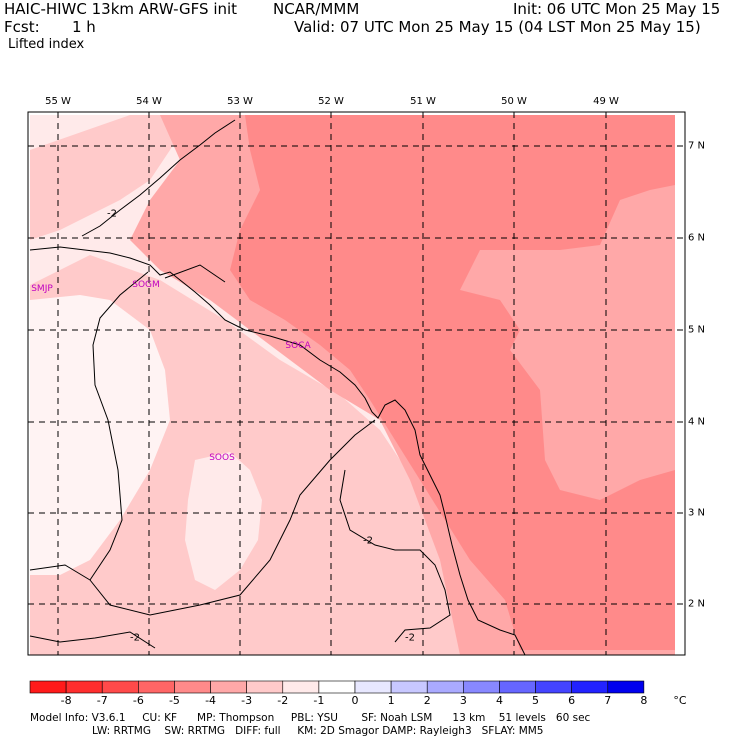 This screenshot has width=740, height=740. What do you see at coordinates (316, 9) in the screenshot?
I see `org-label: NCAR/MMM` at bounding box center [316, 9].